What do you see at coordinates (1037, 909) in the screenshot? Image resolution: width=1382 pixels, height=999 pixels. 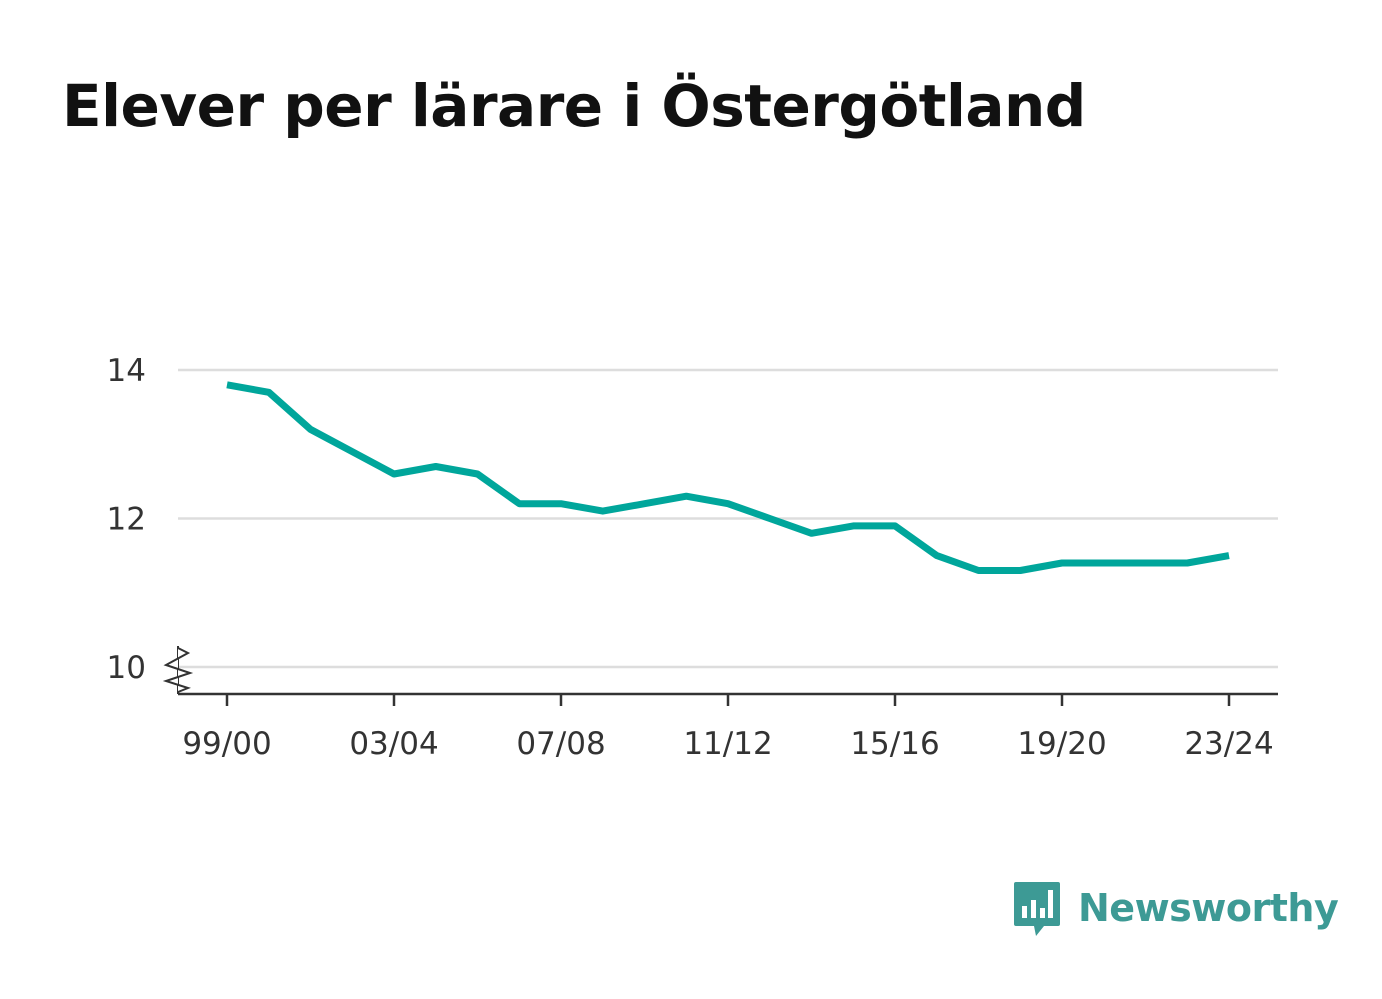 I see `bar-chart-speech-bubble-icon` at bounding box center [1037, 909].